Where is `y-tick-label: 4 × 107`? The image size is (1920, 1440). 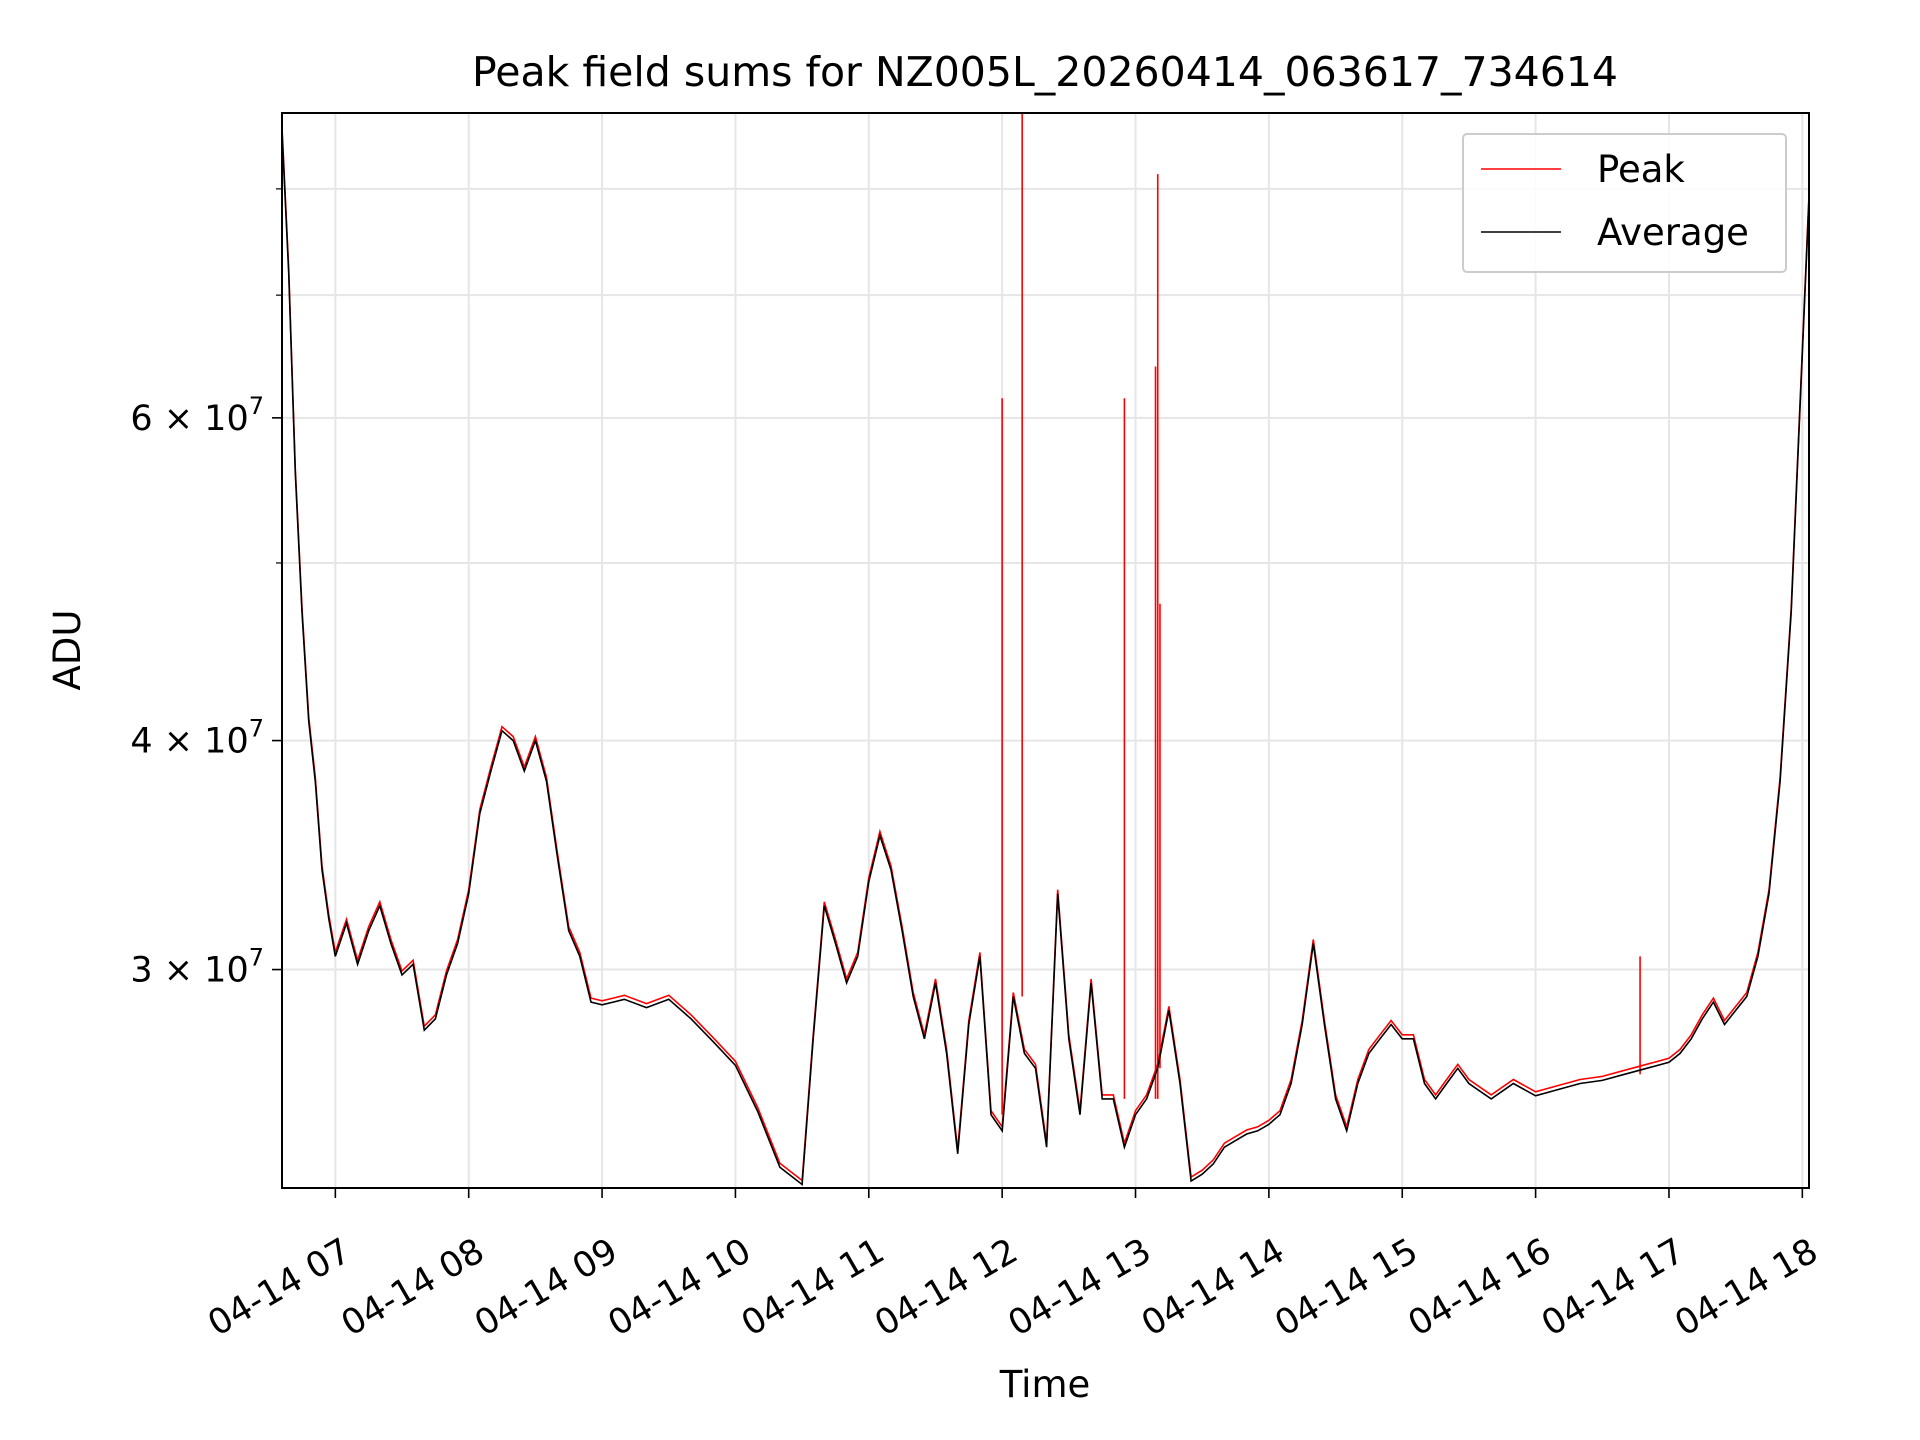
y-tick-label: 4 × 107 is located at coordinates (197, 738).